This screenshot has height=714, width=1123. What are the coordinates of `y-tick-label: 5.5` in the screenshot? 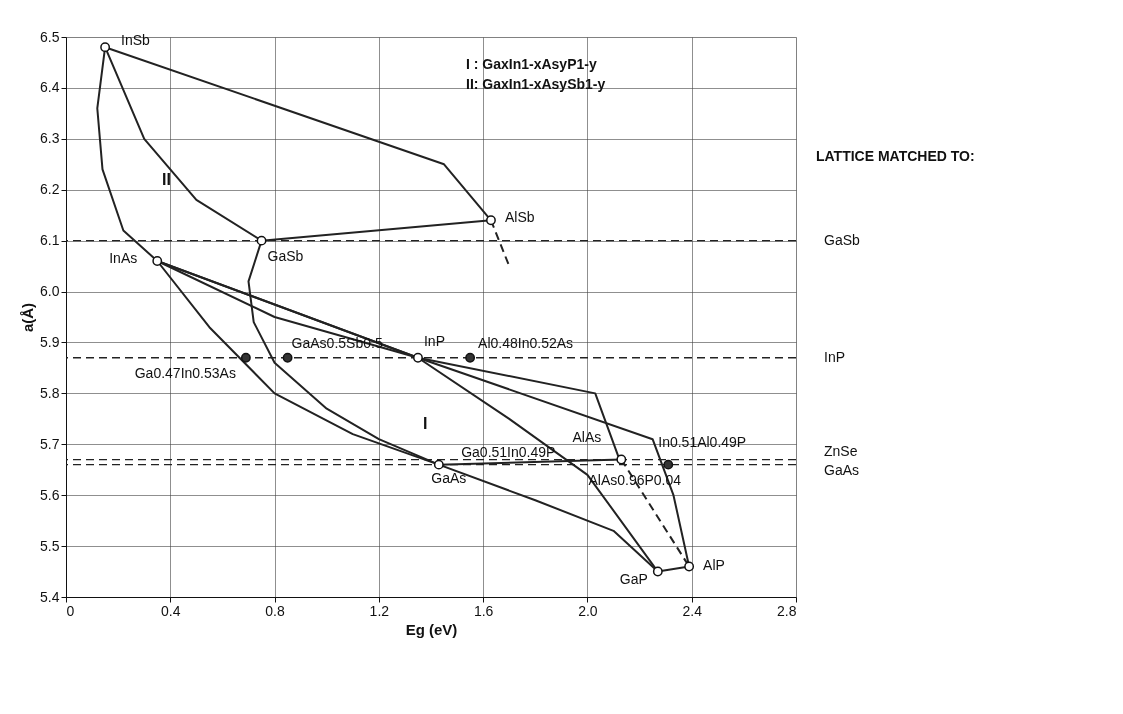 It's located at (50, 545).